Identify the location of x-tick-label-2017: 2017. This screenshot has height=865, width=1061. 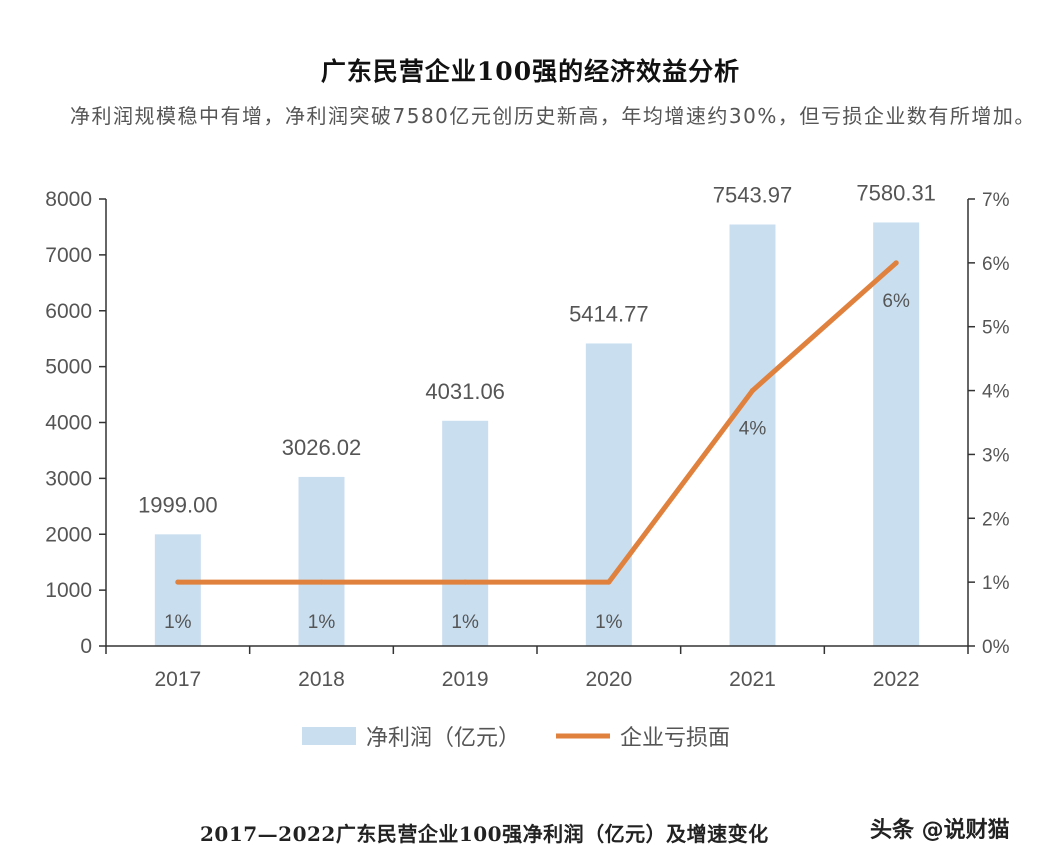
(177, 679).